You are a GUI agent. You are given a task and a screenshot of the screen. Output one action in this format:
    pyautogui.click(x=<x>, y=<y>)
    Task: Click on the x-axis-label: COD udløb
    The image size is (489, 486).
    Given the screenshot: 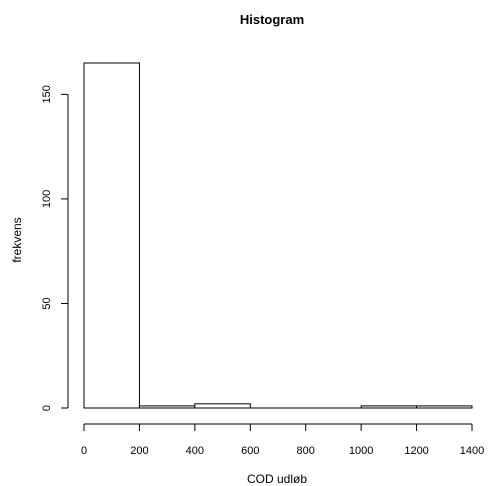 What is the action you would take?
    pyautogui.click(x=277, y=479)
    